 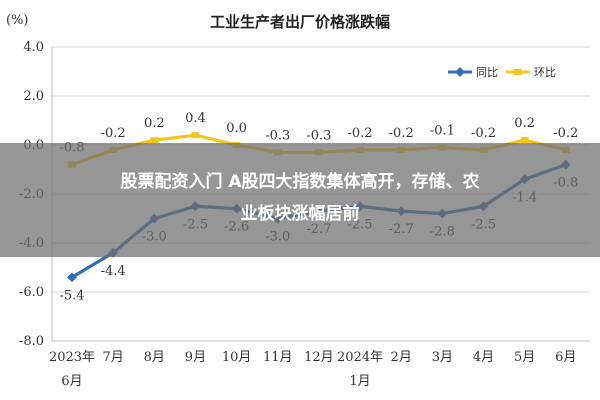 I want to click on x-tick-label: 8月, so click(x=154, y=357).